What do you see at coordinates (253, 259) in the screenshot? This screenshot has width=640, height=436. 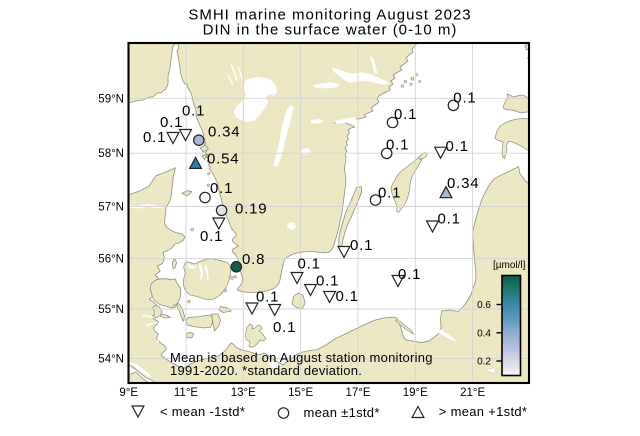 I see `svg-text: 0.8` at bounding box center [253, 259].